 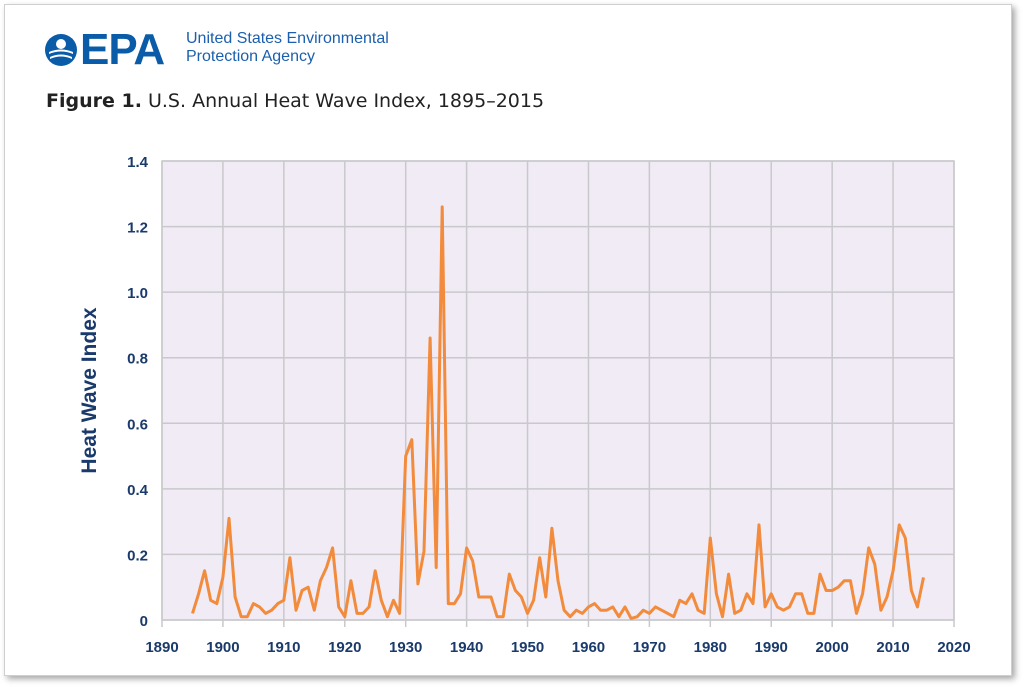 I want to click on x-tick-label: 1980, so click(x=710, y=647).